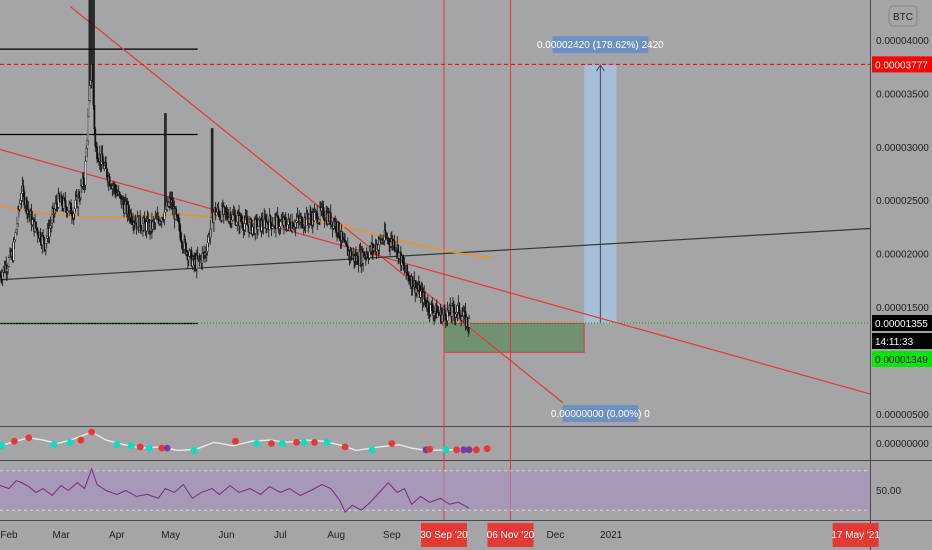 The height and width of the screenshot is (550, 932). What do you see at coordinates (600, 45) in the screenshot?
I see `projection-upper-label: 0.00002420 (178.62%) 2420` at bounding box center [600, 45].